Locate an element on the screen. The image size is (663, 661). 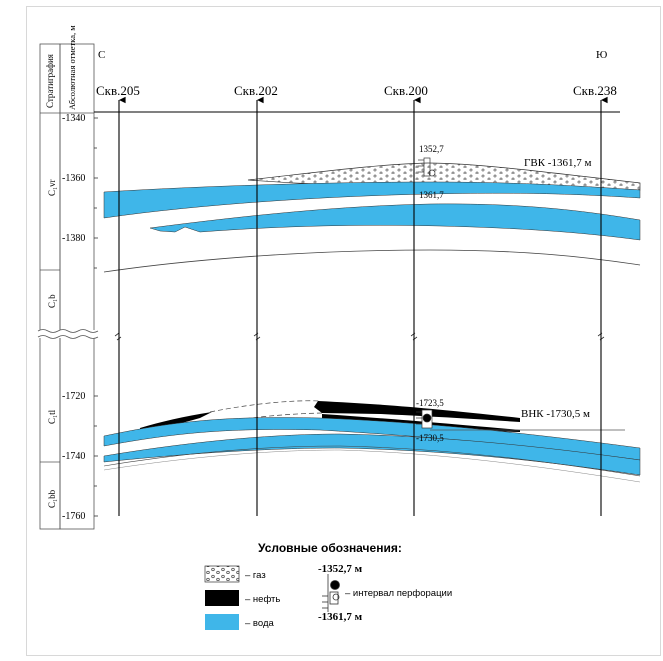
well-break-marks is located at coordinates (359, 336).